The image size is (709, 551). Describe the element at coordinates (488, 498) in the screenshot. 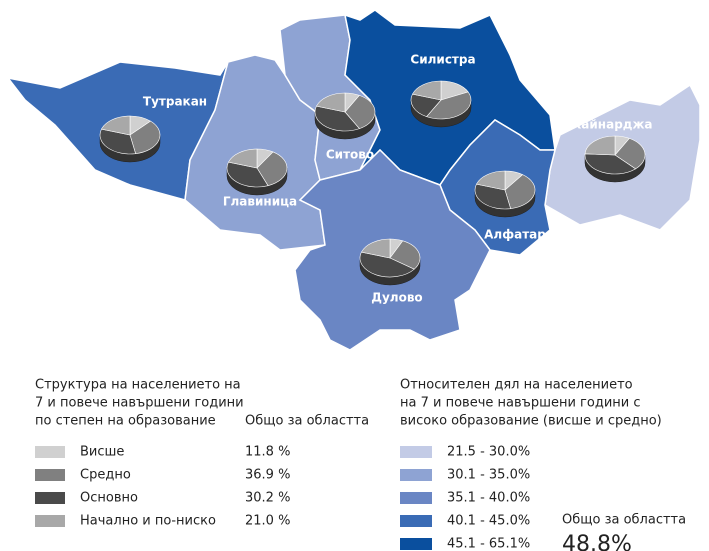

I see `legend-label: 35.1 - 40.0%` at that location.